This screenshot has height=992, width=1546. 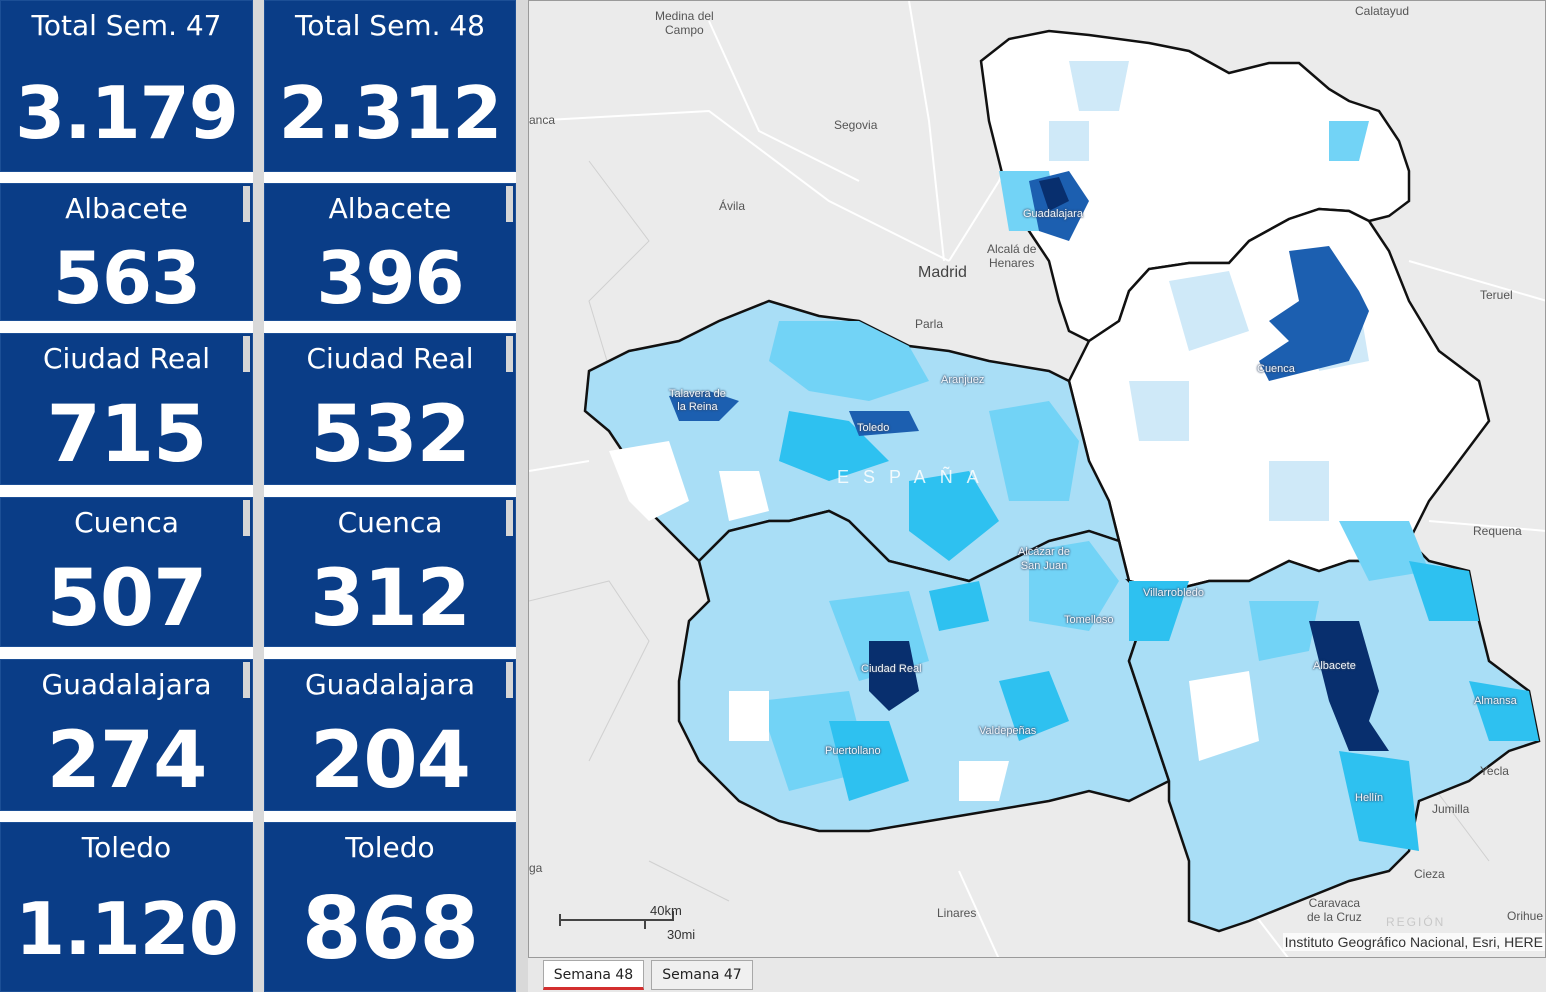 I want to click on place-label-puertollano: Puertollano, so click(x=853, y=751).